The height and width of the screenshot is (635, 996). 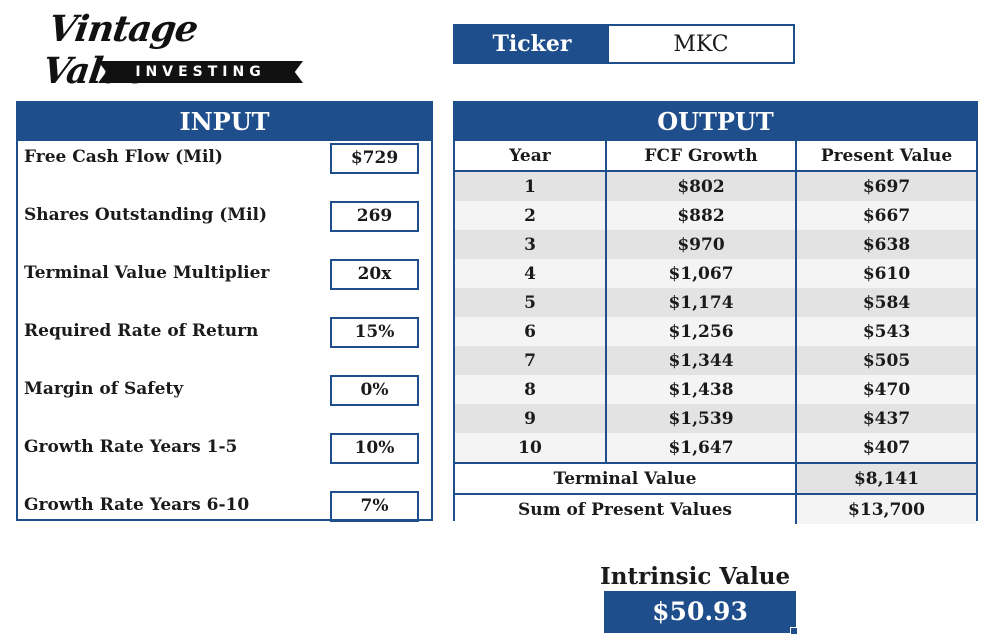 What do you see at coordinates (886, 331) in the screenshot?
I see `pv-cell: $543` at bounding box center [886, 331].